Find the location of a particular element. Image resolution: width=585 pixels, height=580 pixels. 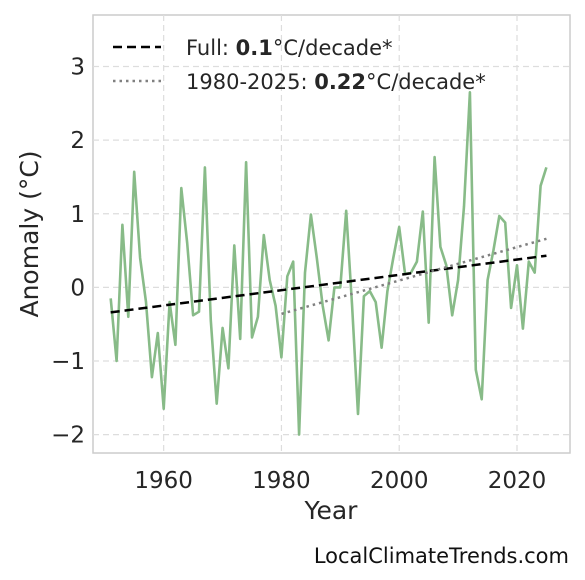

trend-lines is located at coordinates (328, 276).